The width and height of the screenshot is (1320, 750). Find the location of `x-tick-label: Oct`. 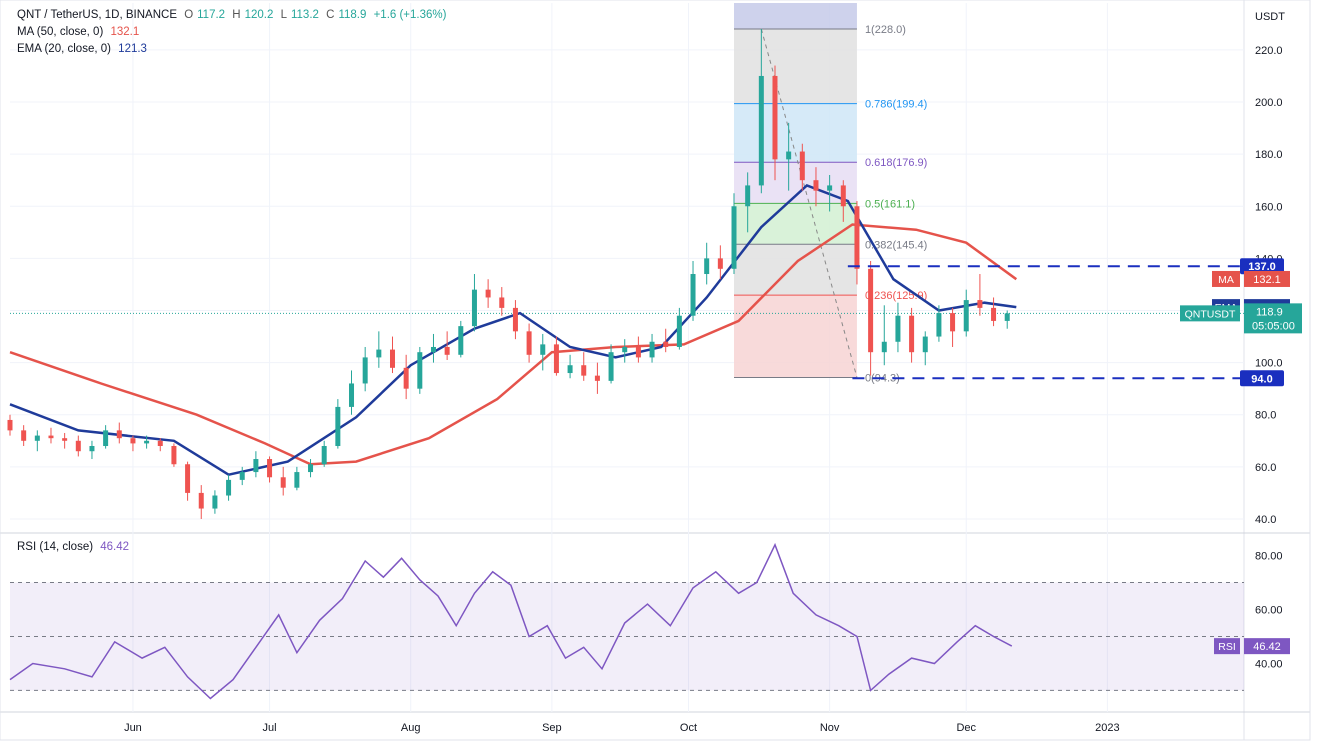

x-tick-label: Oct is located at coordinates (688, 728).